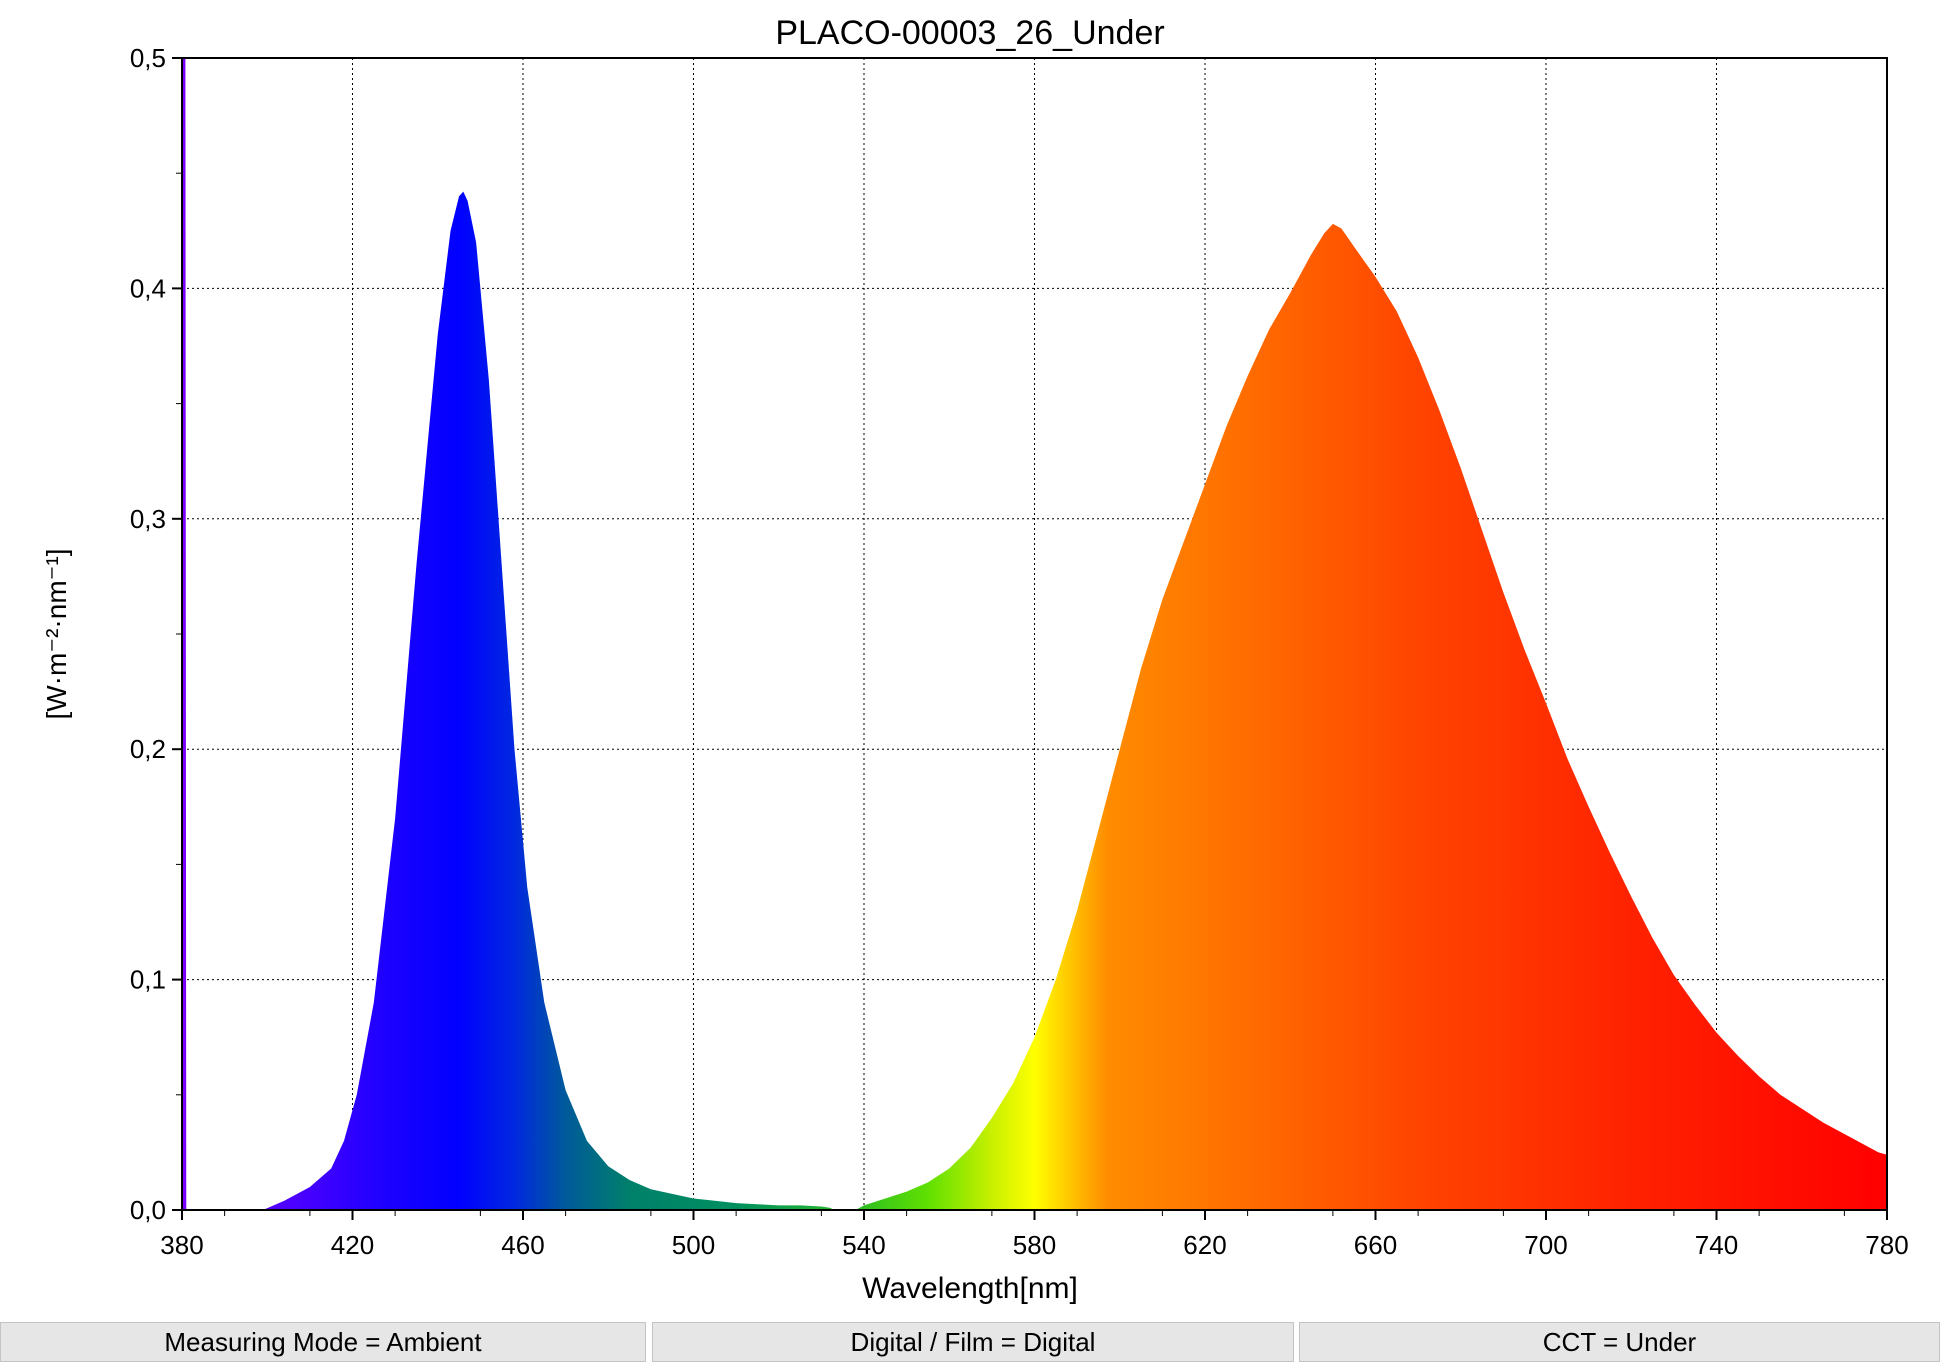 Image resolution: width=1940 pixels, height=1366 pixels. Describe the element at coordinates (156, 634) in the screenshot. I see `y-axis: 0,0 0,1 0,2 0,3 0,4 0,5` at that location.